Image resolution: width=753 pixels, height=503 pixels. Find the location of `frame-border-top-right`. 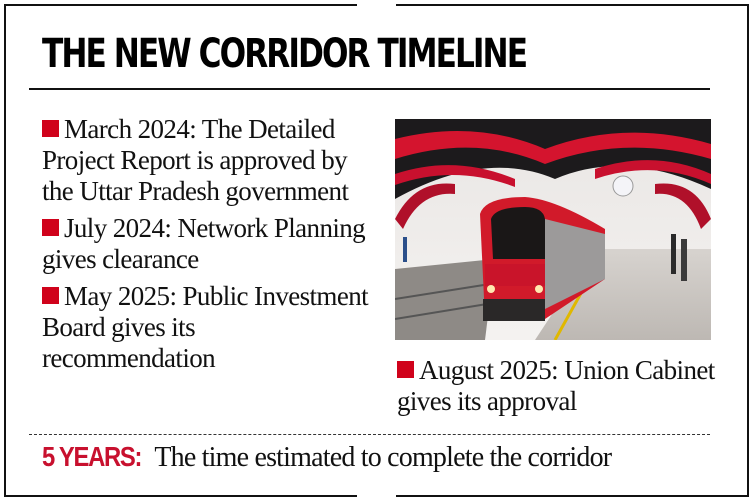

frame-border-top-right is located at coordinates (572, 5).